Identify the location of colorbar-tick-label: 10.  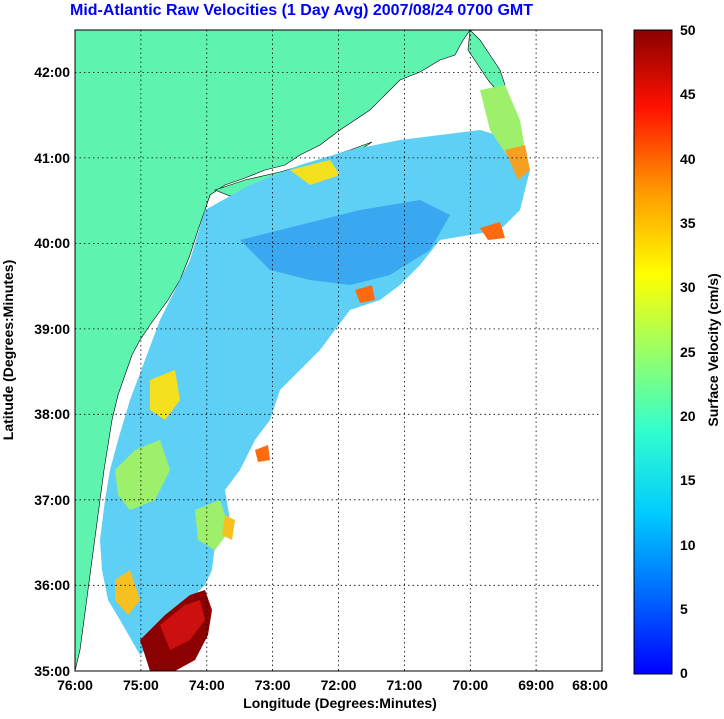
(688, 545).